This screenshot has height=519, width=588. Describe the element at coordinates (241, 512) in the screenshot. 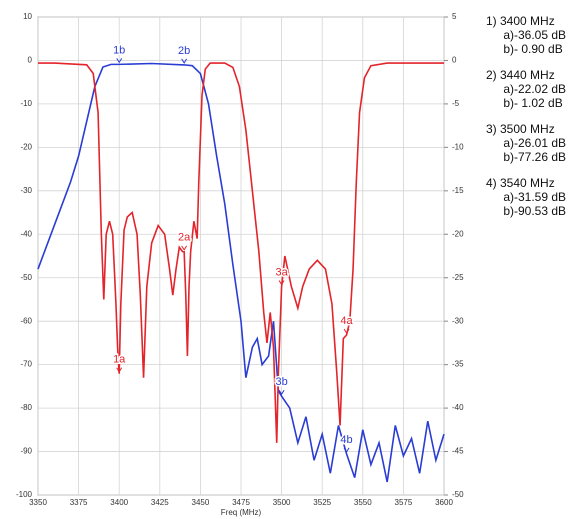

I see `x-axis-label: Freq (MHz)` at that location.